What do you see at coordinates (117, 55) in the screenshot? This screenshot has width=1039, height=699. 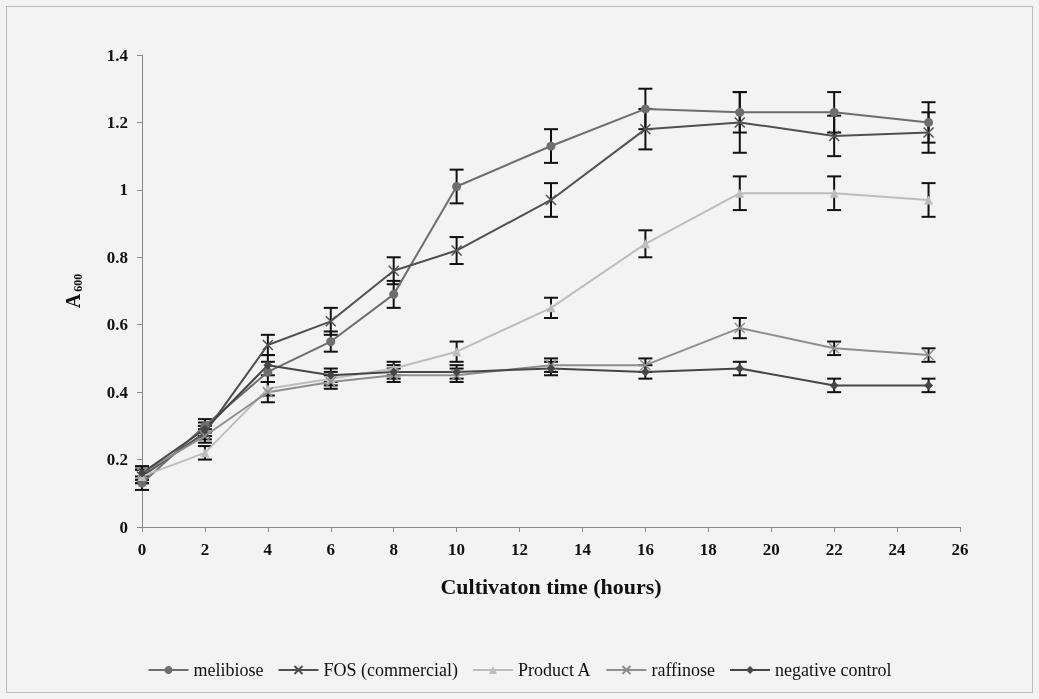 I see `y-tick-label: 1.4` at bounding box center [117, 55].